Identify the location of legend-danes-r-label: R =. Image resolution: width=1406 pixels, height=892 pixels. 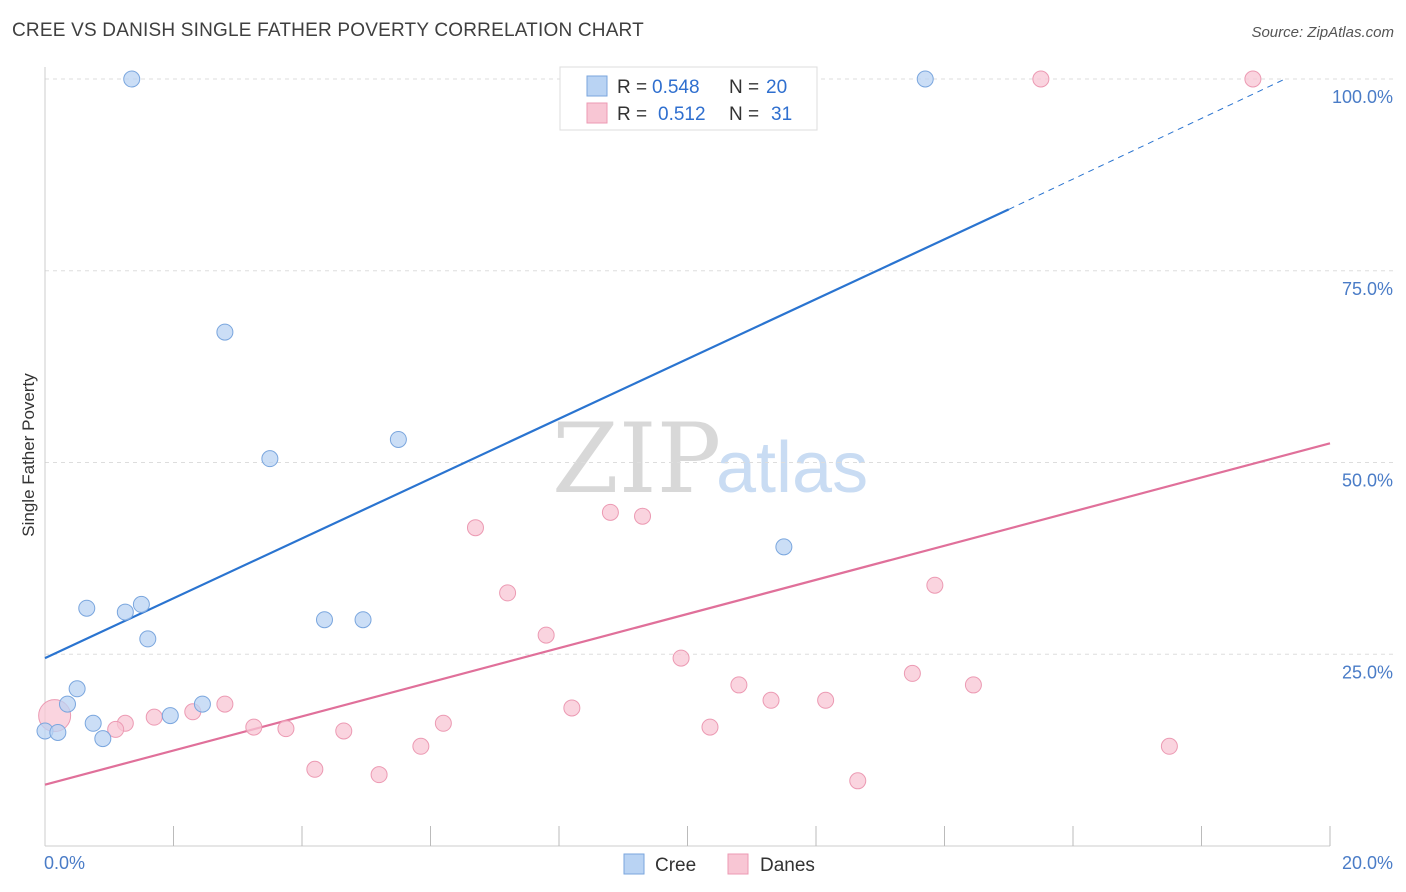
(632, 114).